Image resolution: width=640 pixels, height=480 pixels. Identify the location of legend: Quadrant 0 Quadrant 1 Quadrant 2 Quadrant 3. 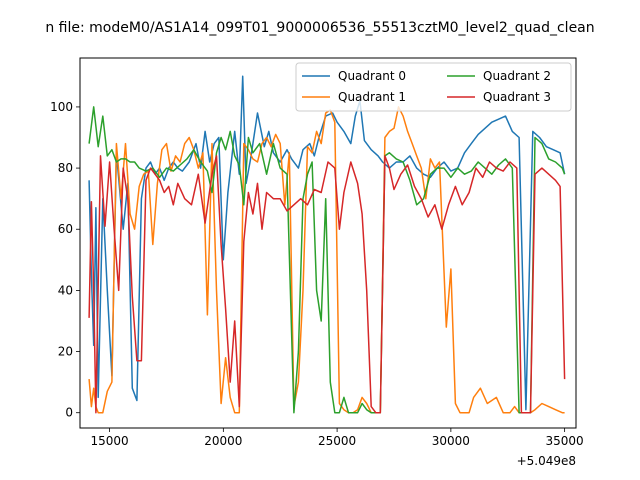
(433, 87).